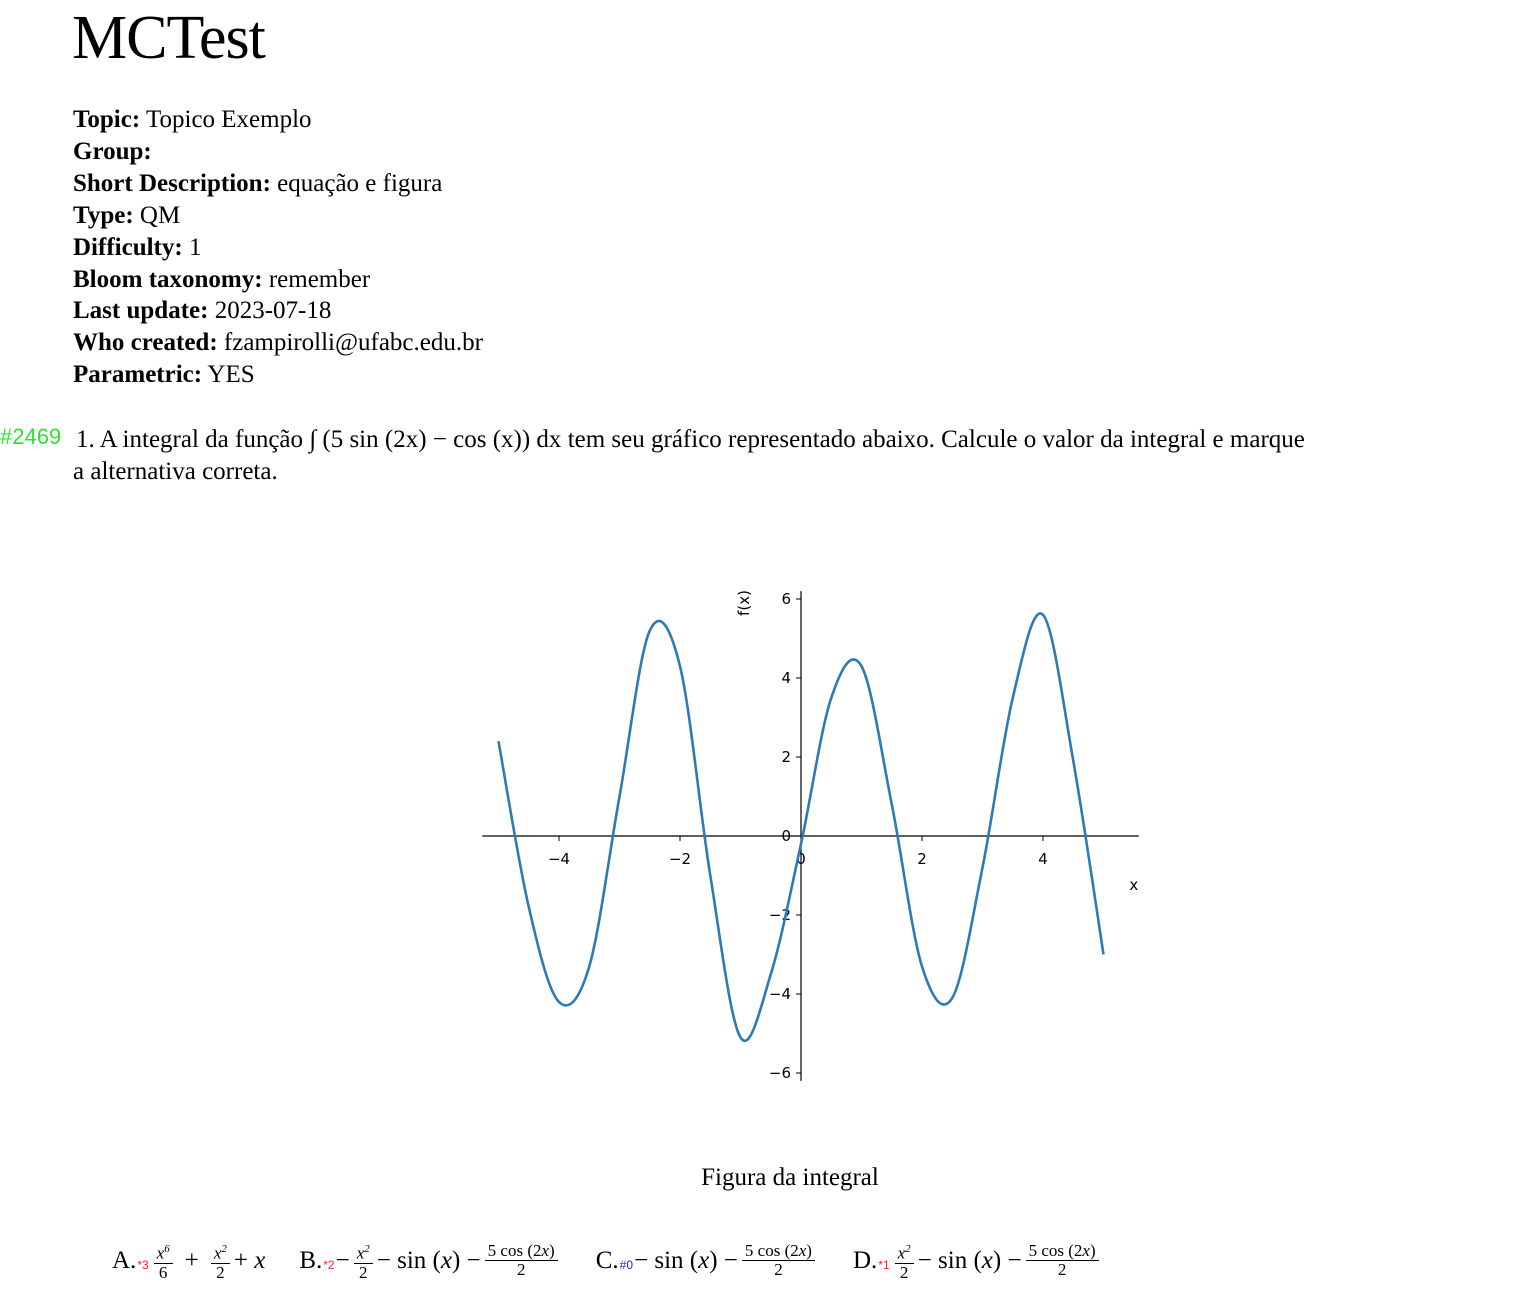  Describe the element at coordinates (169, 38) in the screenshot. I see `page-title: MCTest` at that location.